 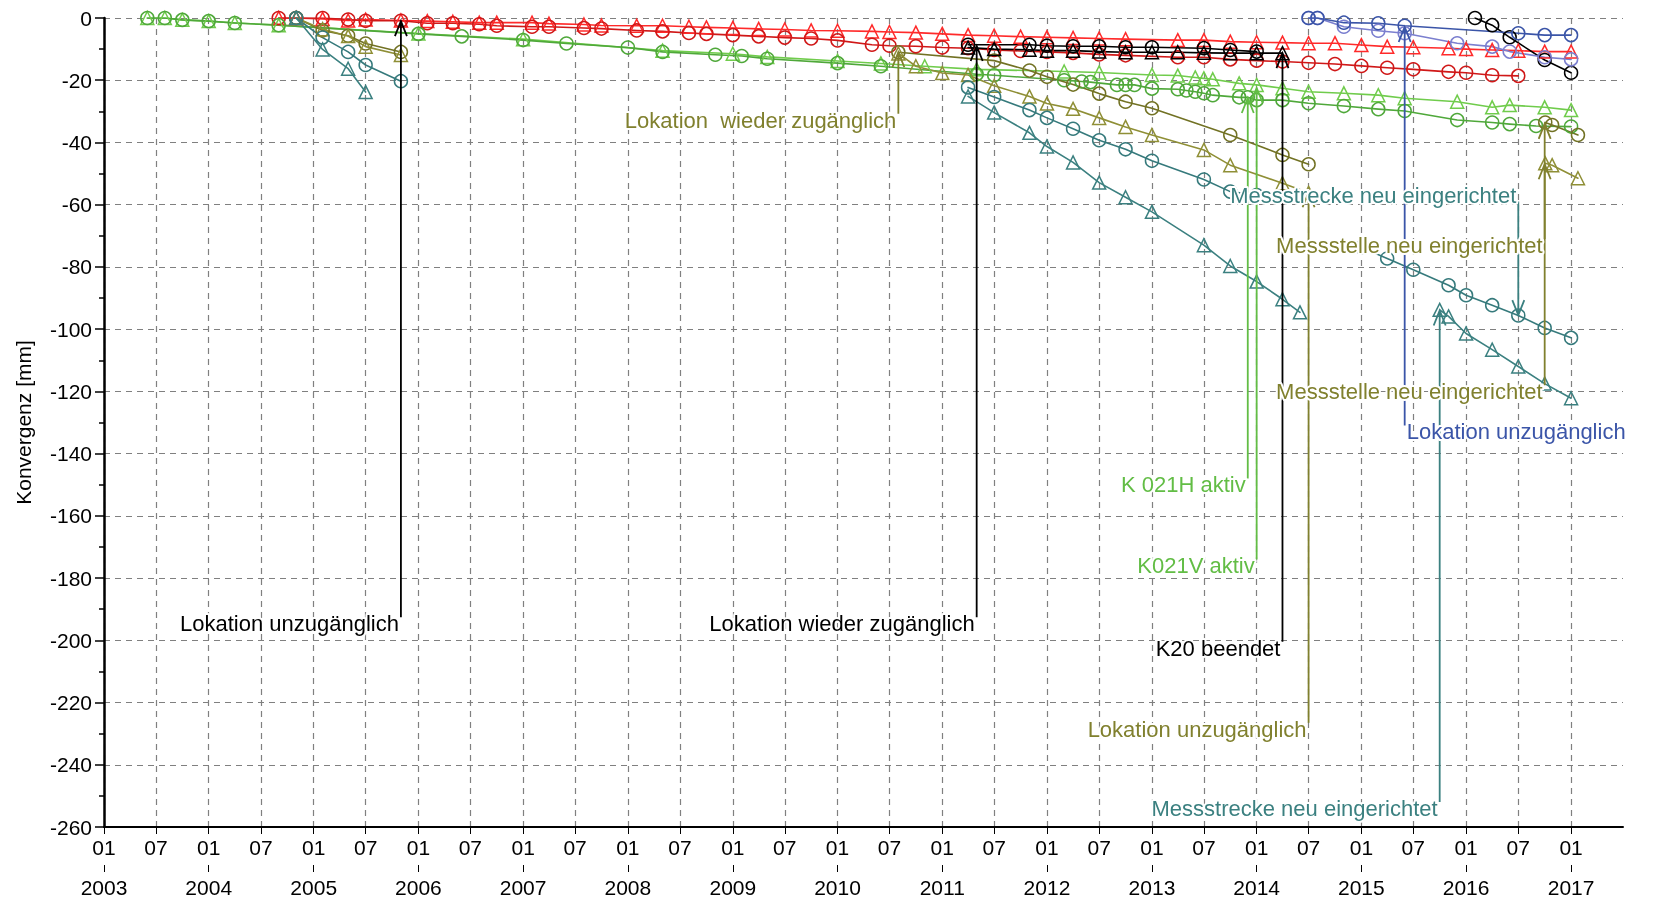 What do you see at coordinates (1196, 566) in the screenshot?
I see `annotation: K021V aktiv` at bounding box center [1196, 566].